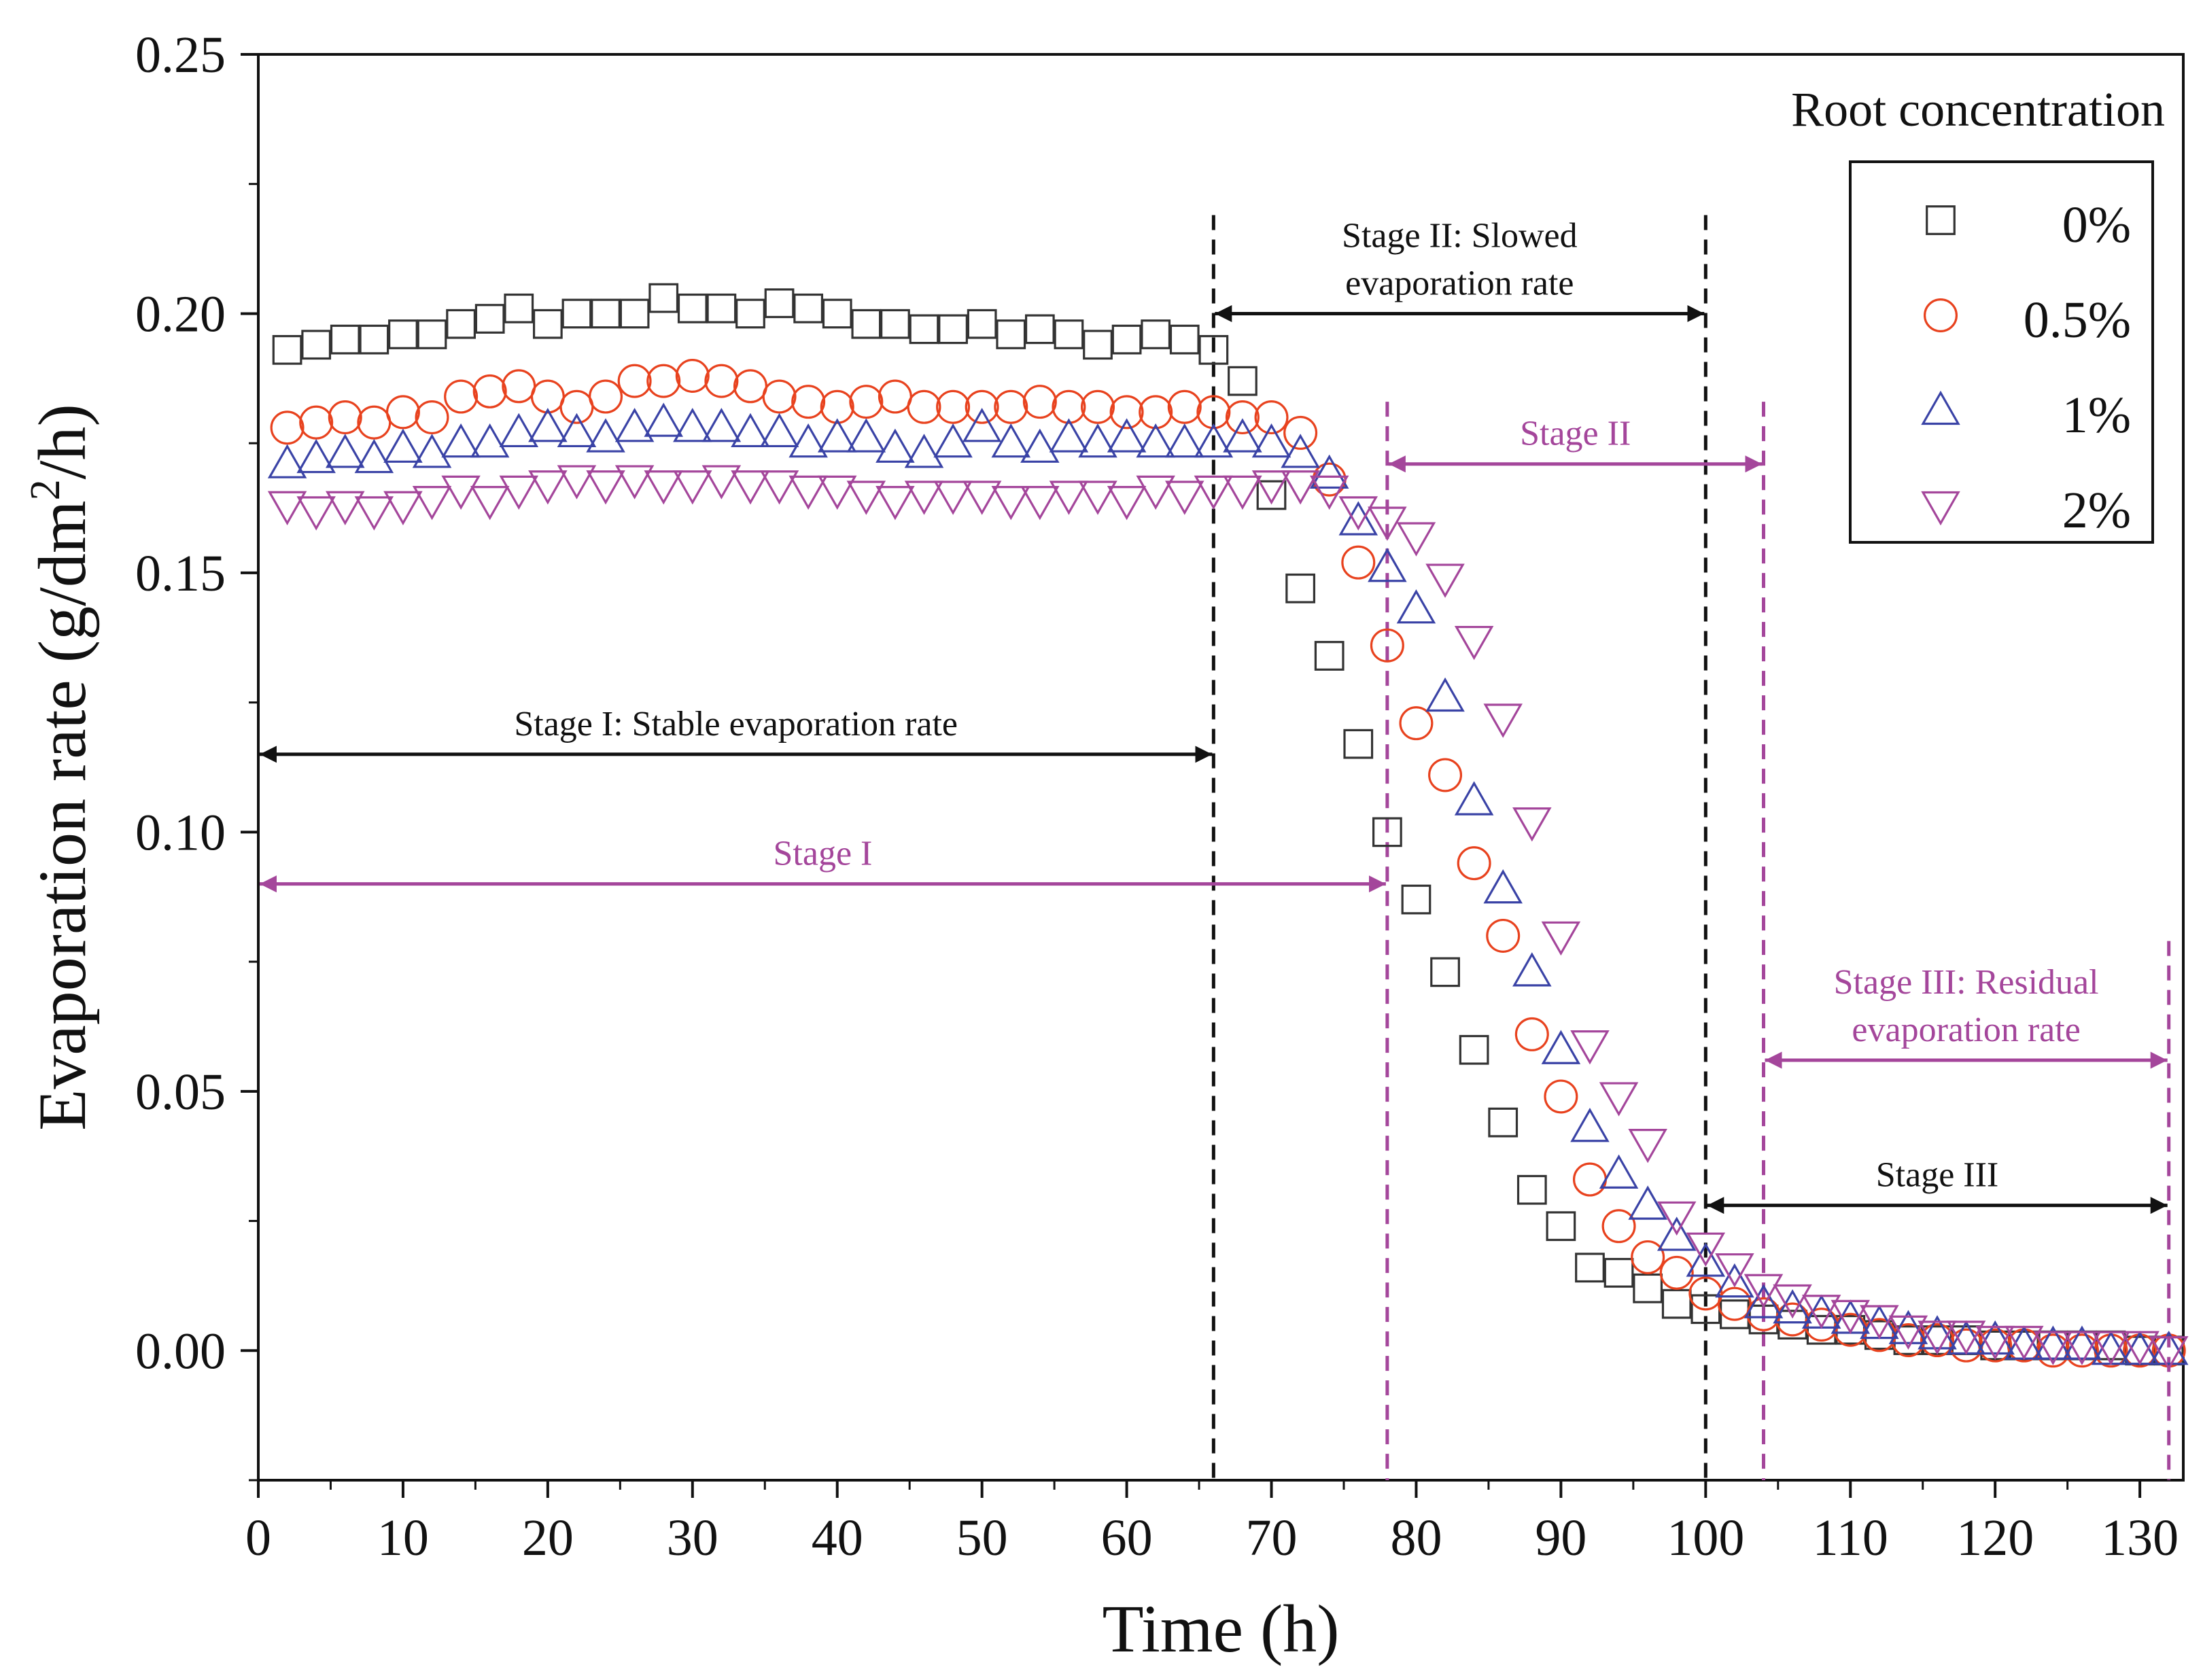 The image size is (2203, 1680). What do you see at coordinates (2140, 1538) in the screenshot?
I see `x-tick-label: 130` at bounding box center [2140, 1538].